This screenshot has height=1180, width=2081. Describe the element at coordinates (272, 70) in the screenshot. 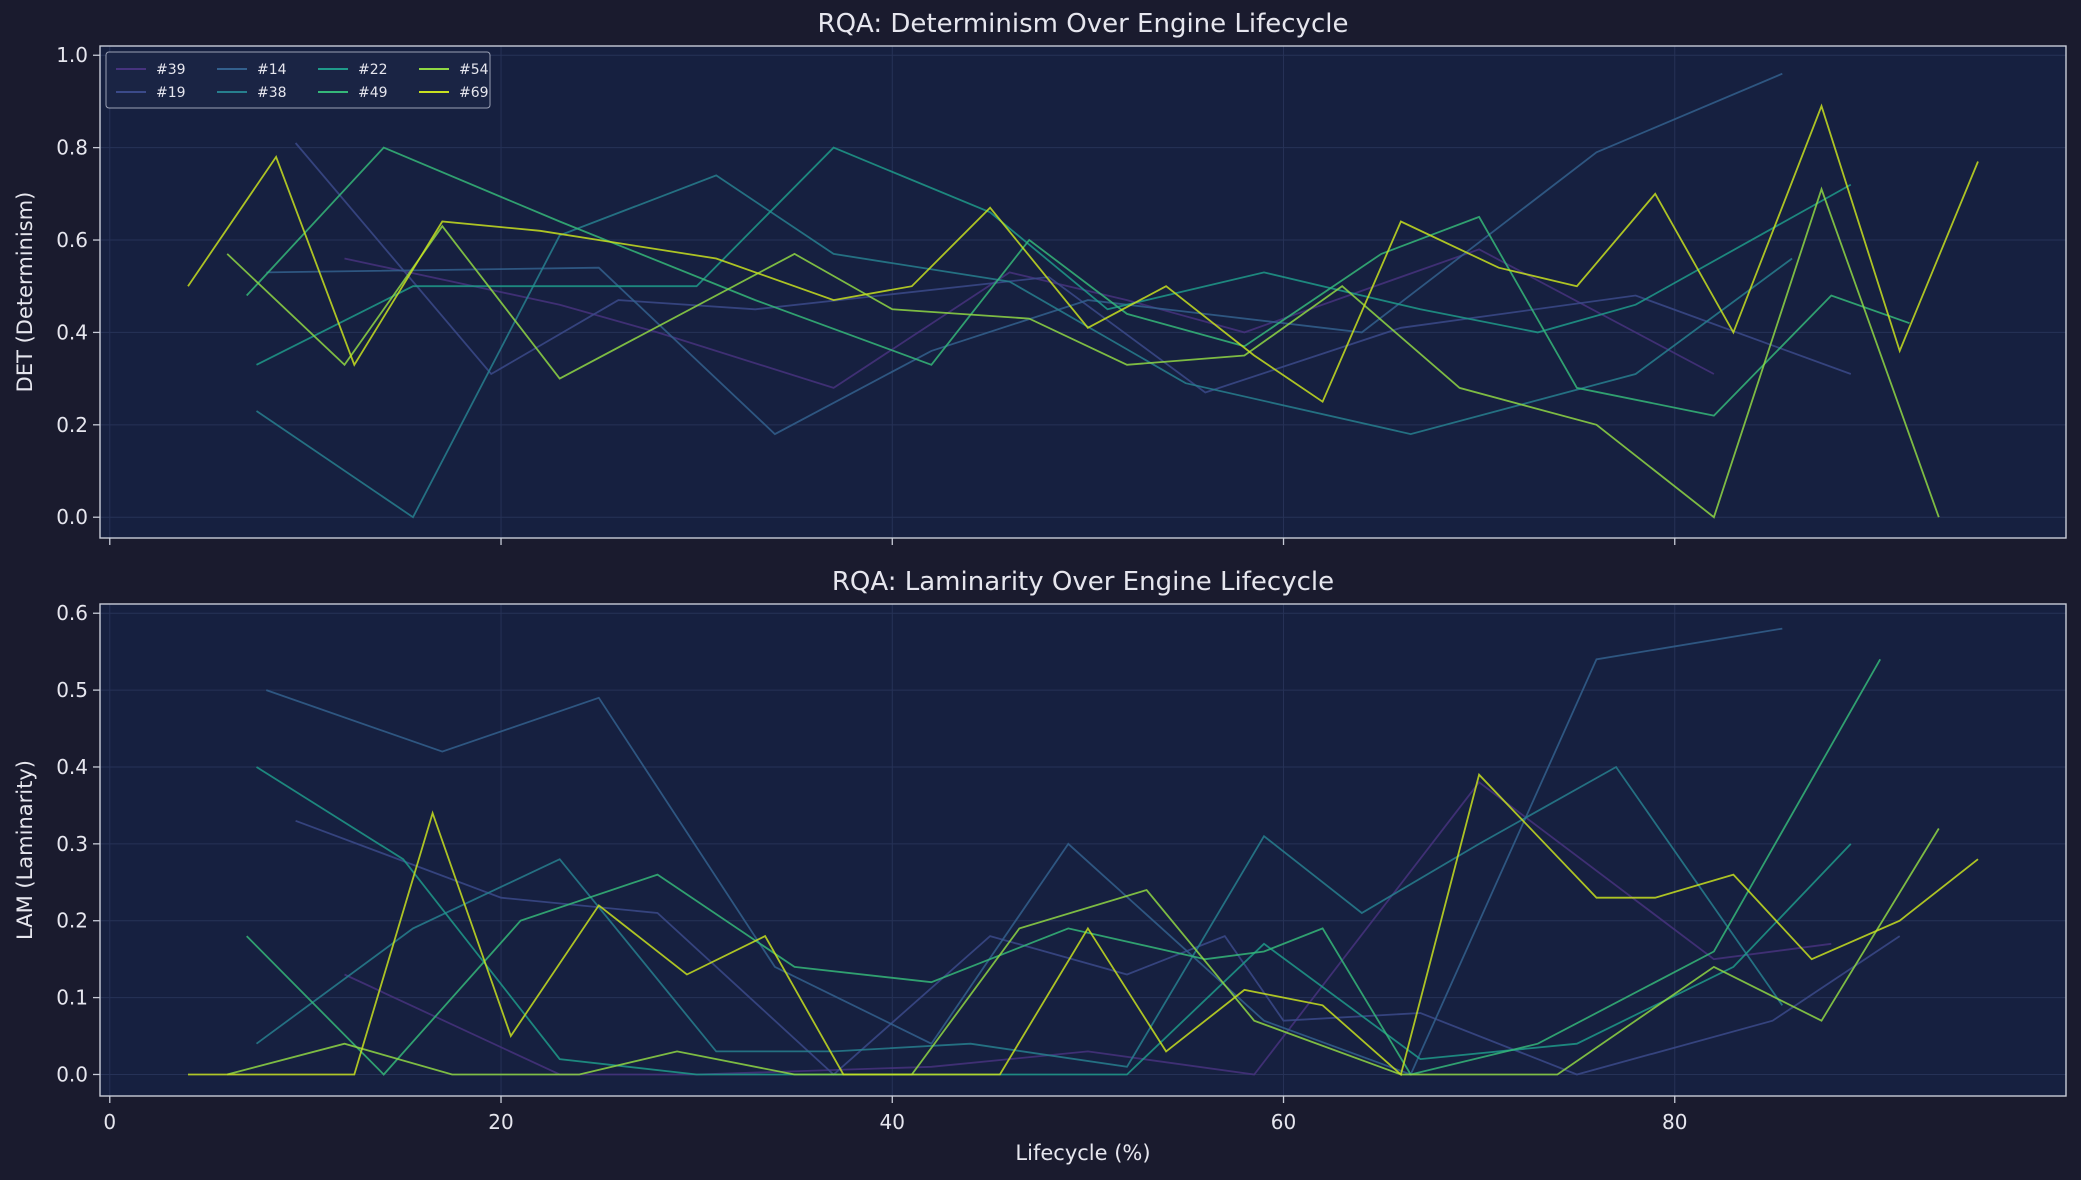

I see `legend-label-14: #14` at that location.